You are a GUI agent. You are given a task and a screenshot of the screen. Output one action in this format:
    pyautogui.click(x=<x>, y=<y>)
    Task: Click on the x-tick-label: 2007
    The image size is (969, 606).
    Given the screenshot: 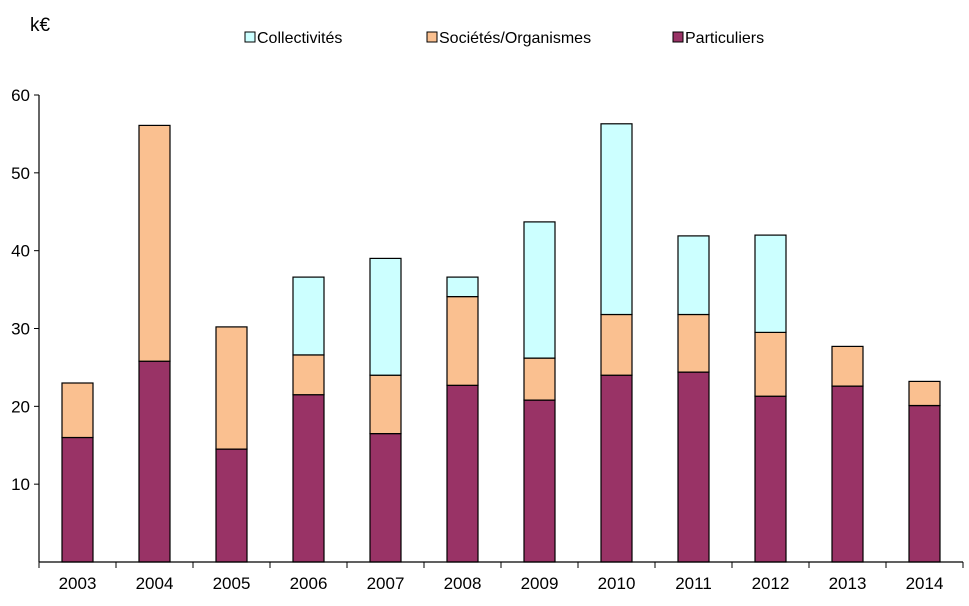 What is the action you would take?
    pyautogui.click(x=386, y=583)
    